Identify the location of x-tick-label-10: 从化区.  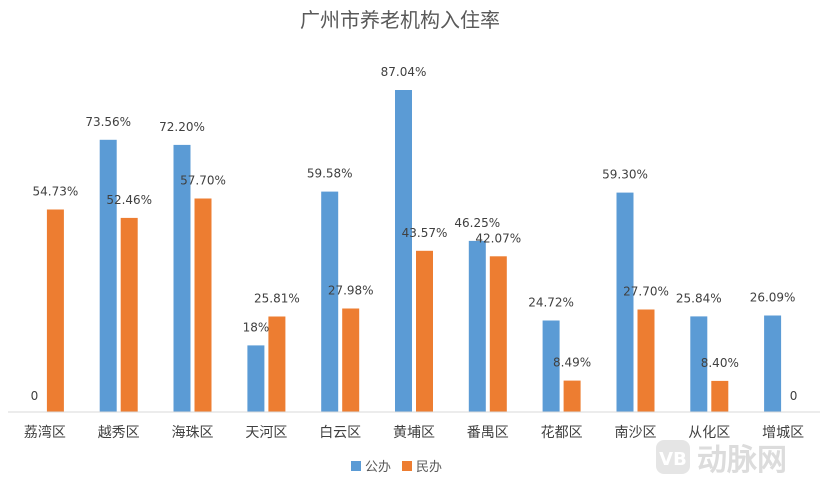
(709, 433).